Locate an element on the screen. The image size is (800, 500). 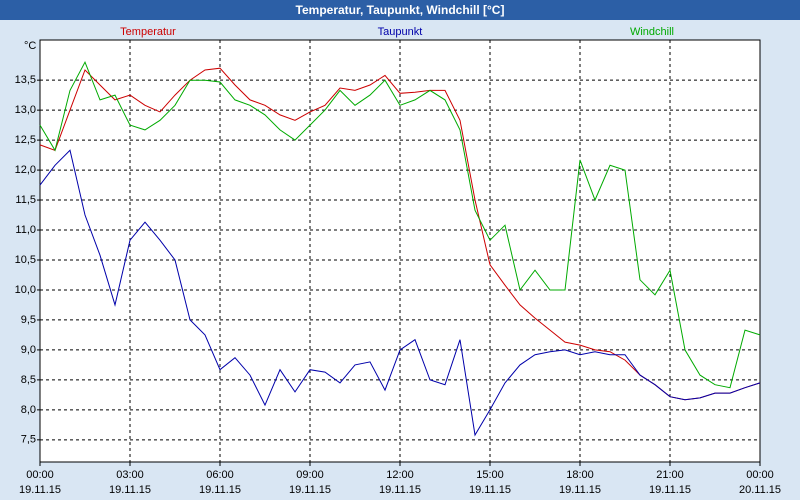
legend-entry: Windchill is located at coordinates (652, 32).